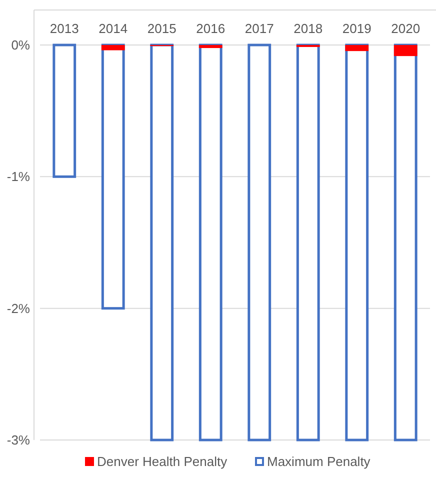 Image resolution: width=436 pixels, height=480 pixels. I want to click on x-tick-label: 2018, so click(308, 28).